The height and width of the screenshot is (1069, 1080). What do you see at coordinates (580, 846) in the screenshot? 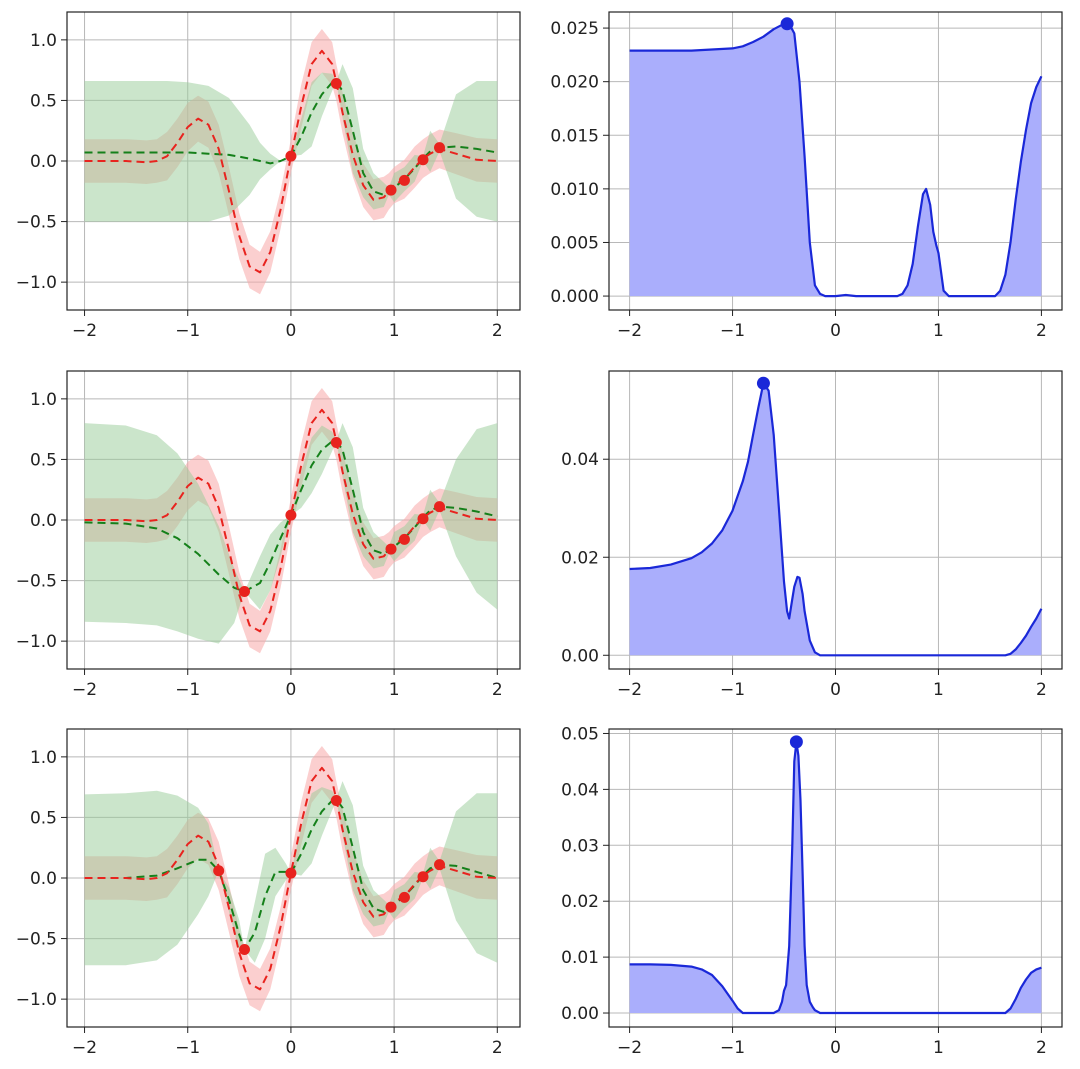
I see `y-tick-label: 0.03` at bounding box center [580, 846].